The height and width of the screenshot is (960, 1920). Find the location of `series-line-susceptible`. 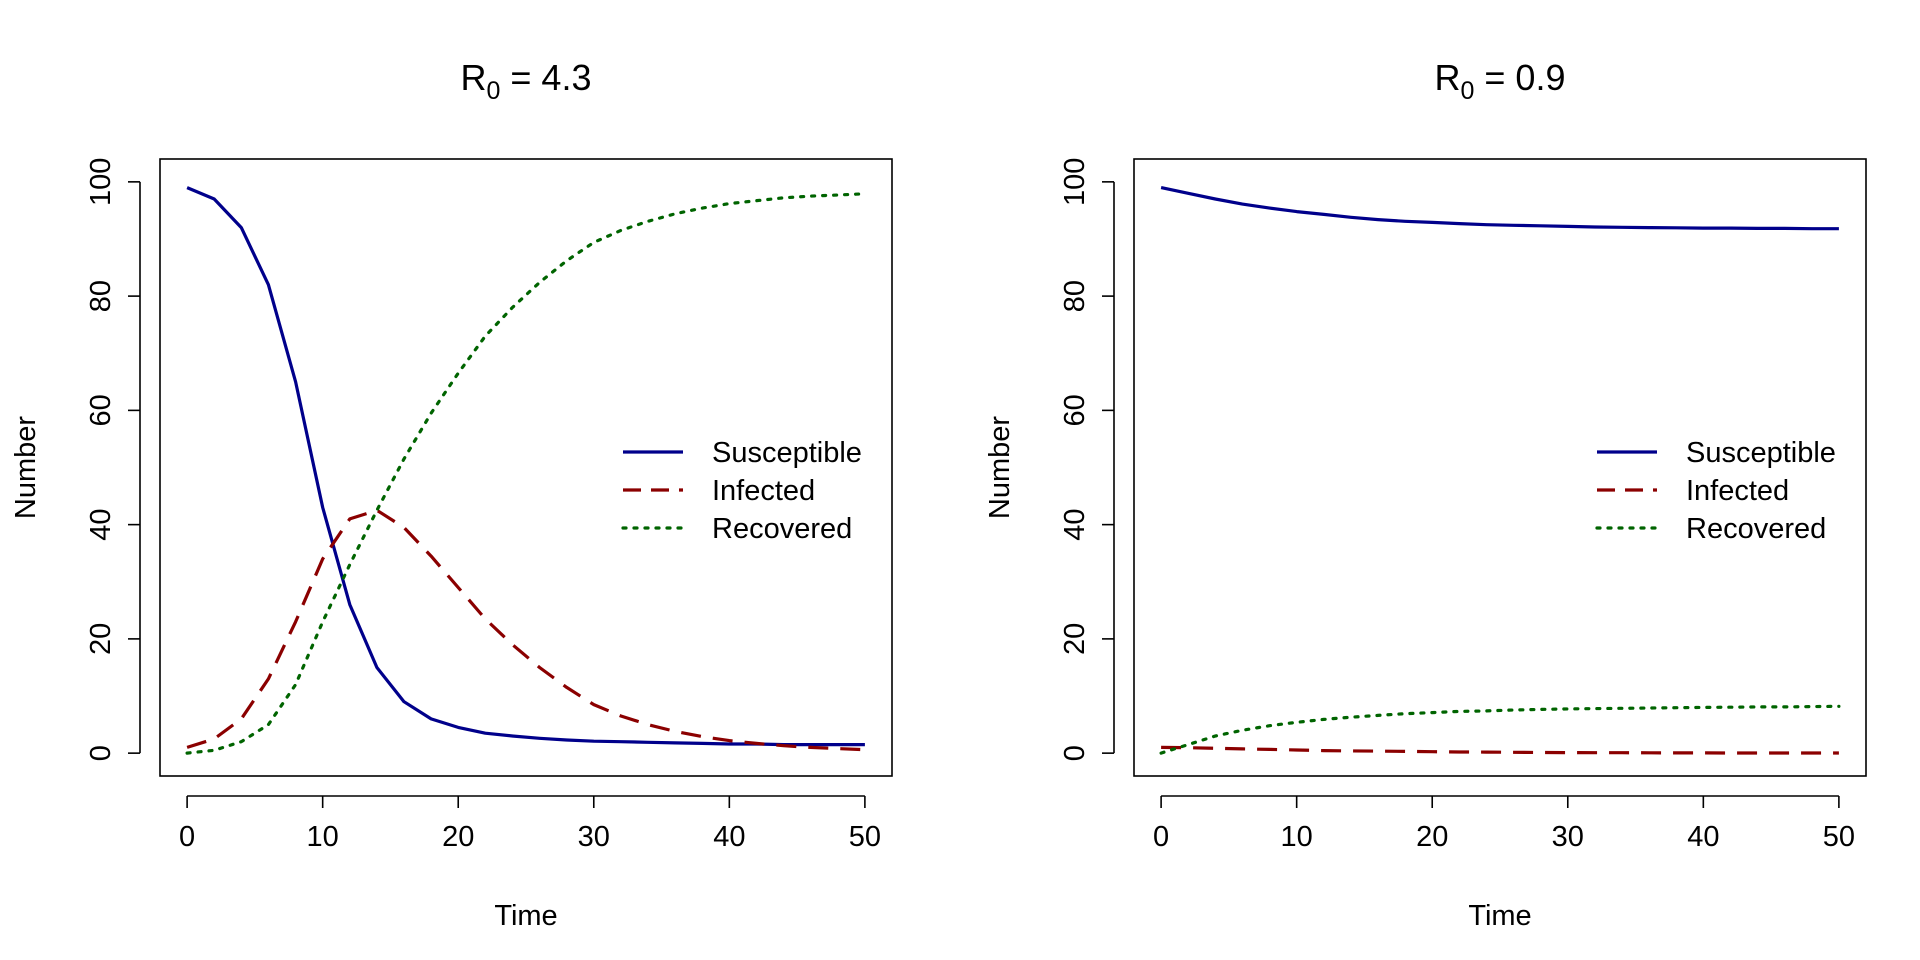

series-line-susceptible is located at coordinates (1499, 208).